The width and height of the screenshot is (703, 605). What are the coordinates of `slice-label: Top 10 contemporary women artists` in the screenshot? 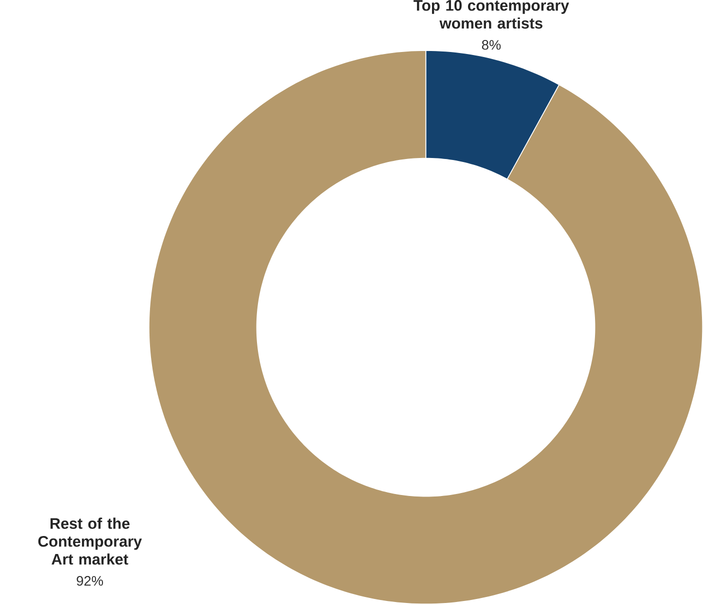 It's located at (492, 14).